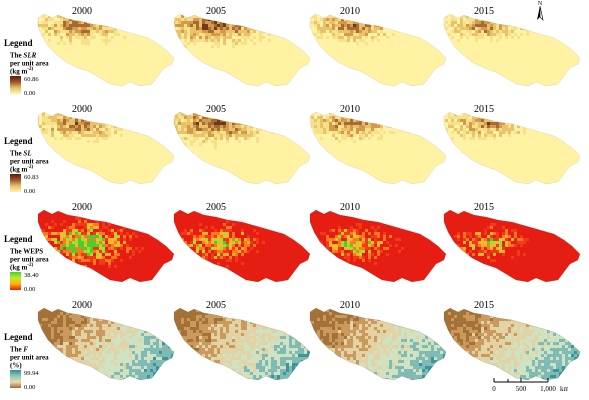 Image resolution: width=589 pixels, height=400 pixels. Describe the element at coordinates (31, 373) in the screenshot. I see `legend-max-value: 99.94` at that location.